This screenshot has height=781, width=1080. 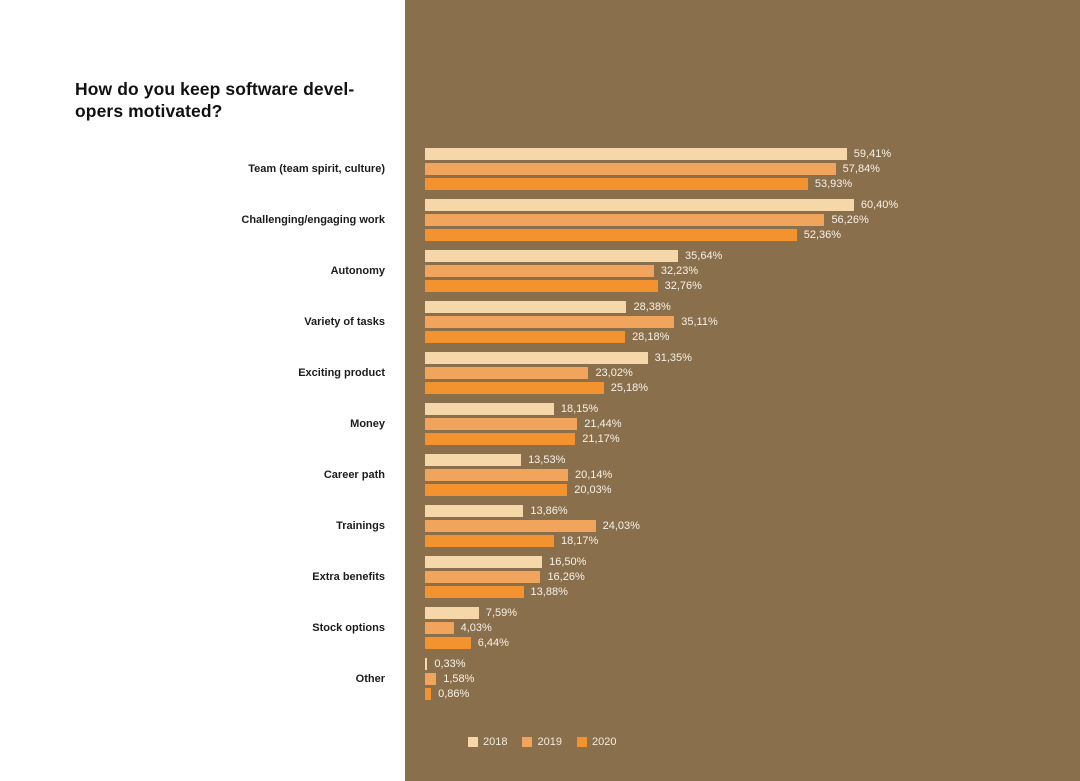 I want to click on bar-line: 18,15%, so click(x=523, y=409).